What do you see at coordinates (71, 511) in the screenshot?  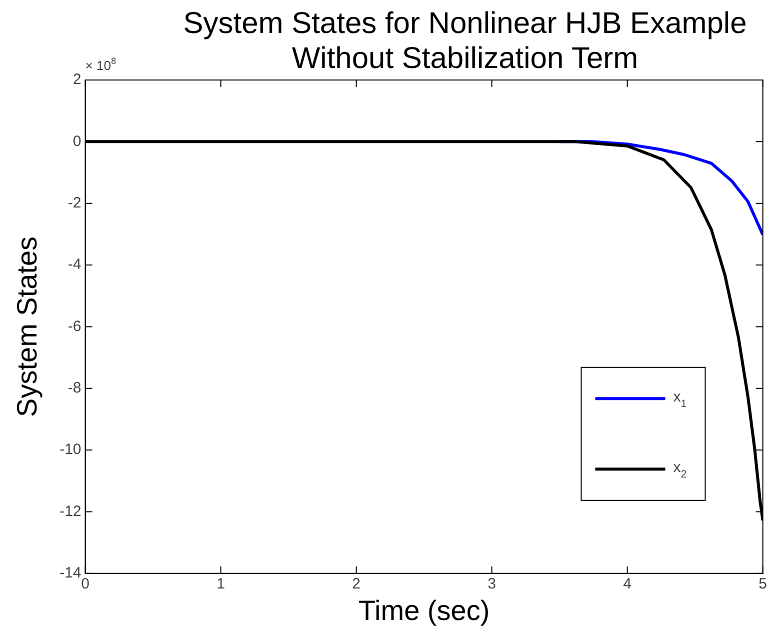 I see `y-tick-label: -12` at bounding box center [71, 511].